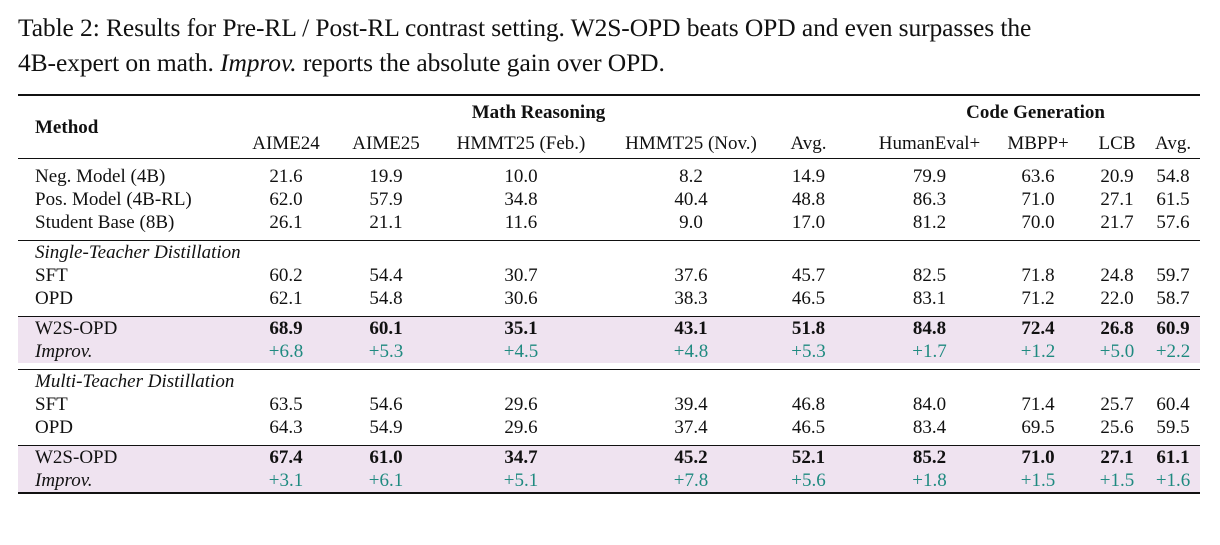  Describe the element at coordinates (286, 298) in the screenshot. I see `table-cell: 62.1` at that location.